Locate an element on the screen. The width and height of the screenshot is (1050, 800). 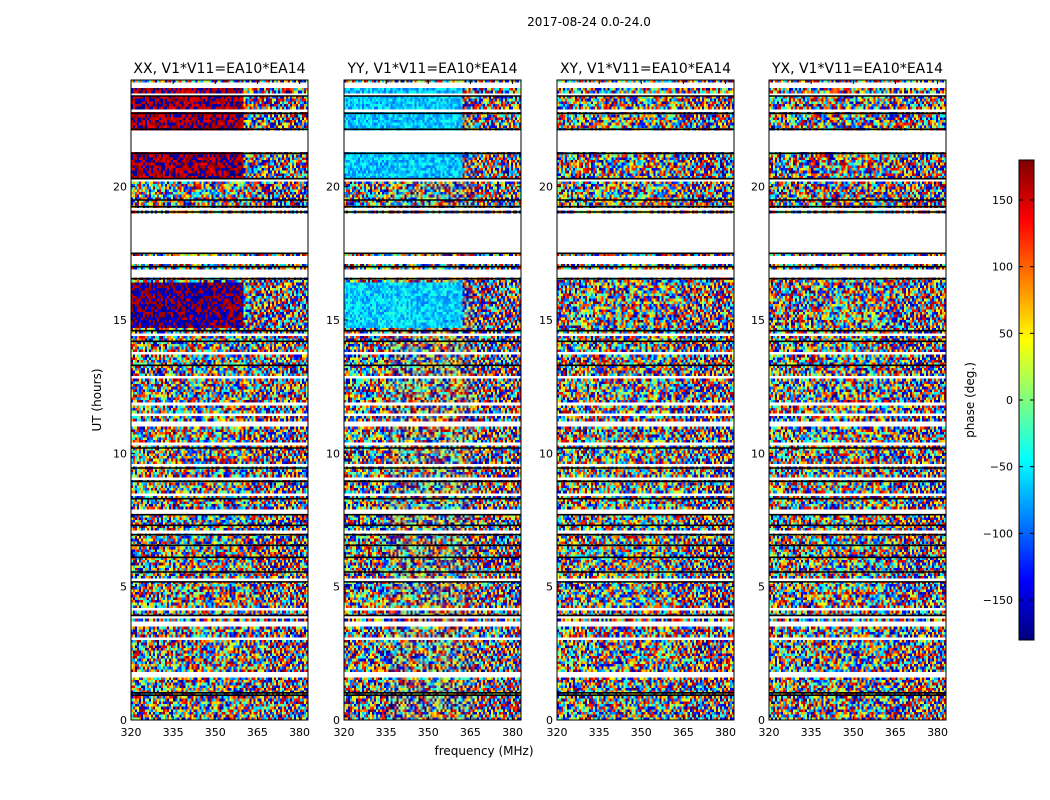
colorbar-tick-label: 100 is located at coordinates (1002, 267).